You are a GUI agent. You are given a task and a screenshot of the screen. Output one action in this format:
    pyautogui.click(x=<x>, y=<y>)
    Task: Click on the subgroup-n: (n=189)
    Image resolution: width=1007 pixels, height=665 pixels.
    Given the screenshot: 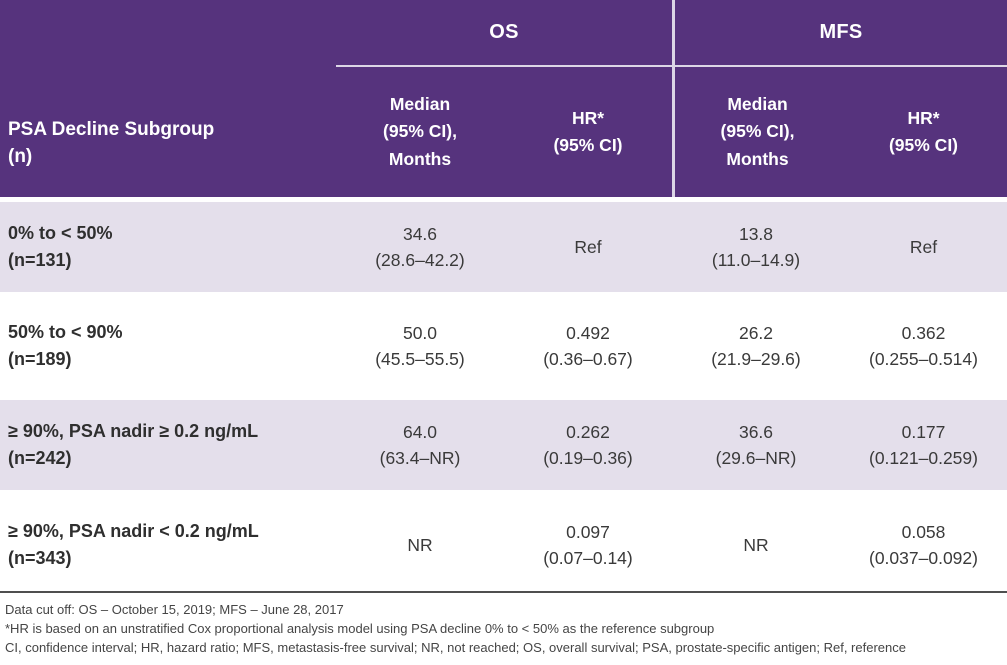 What is the action you would take?
    pyautogui.click(x=40, y=359)
    